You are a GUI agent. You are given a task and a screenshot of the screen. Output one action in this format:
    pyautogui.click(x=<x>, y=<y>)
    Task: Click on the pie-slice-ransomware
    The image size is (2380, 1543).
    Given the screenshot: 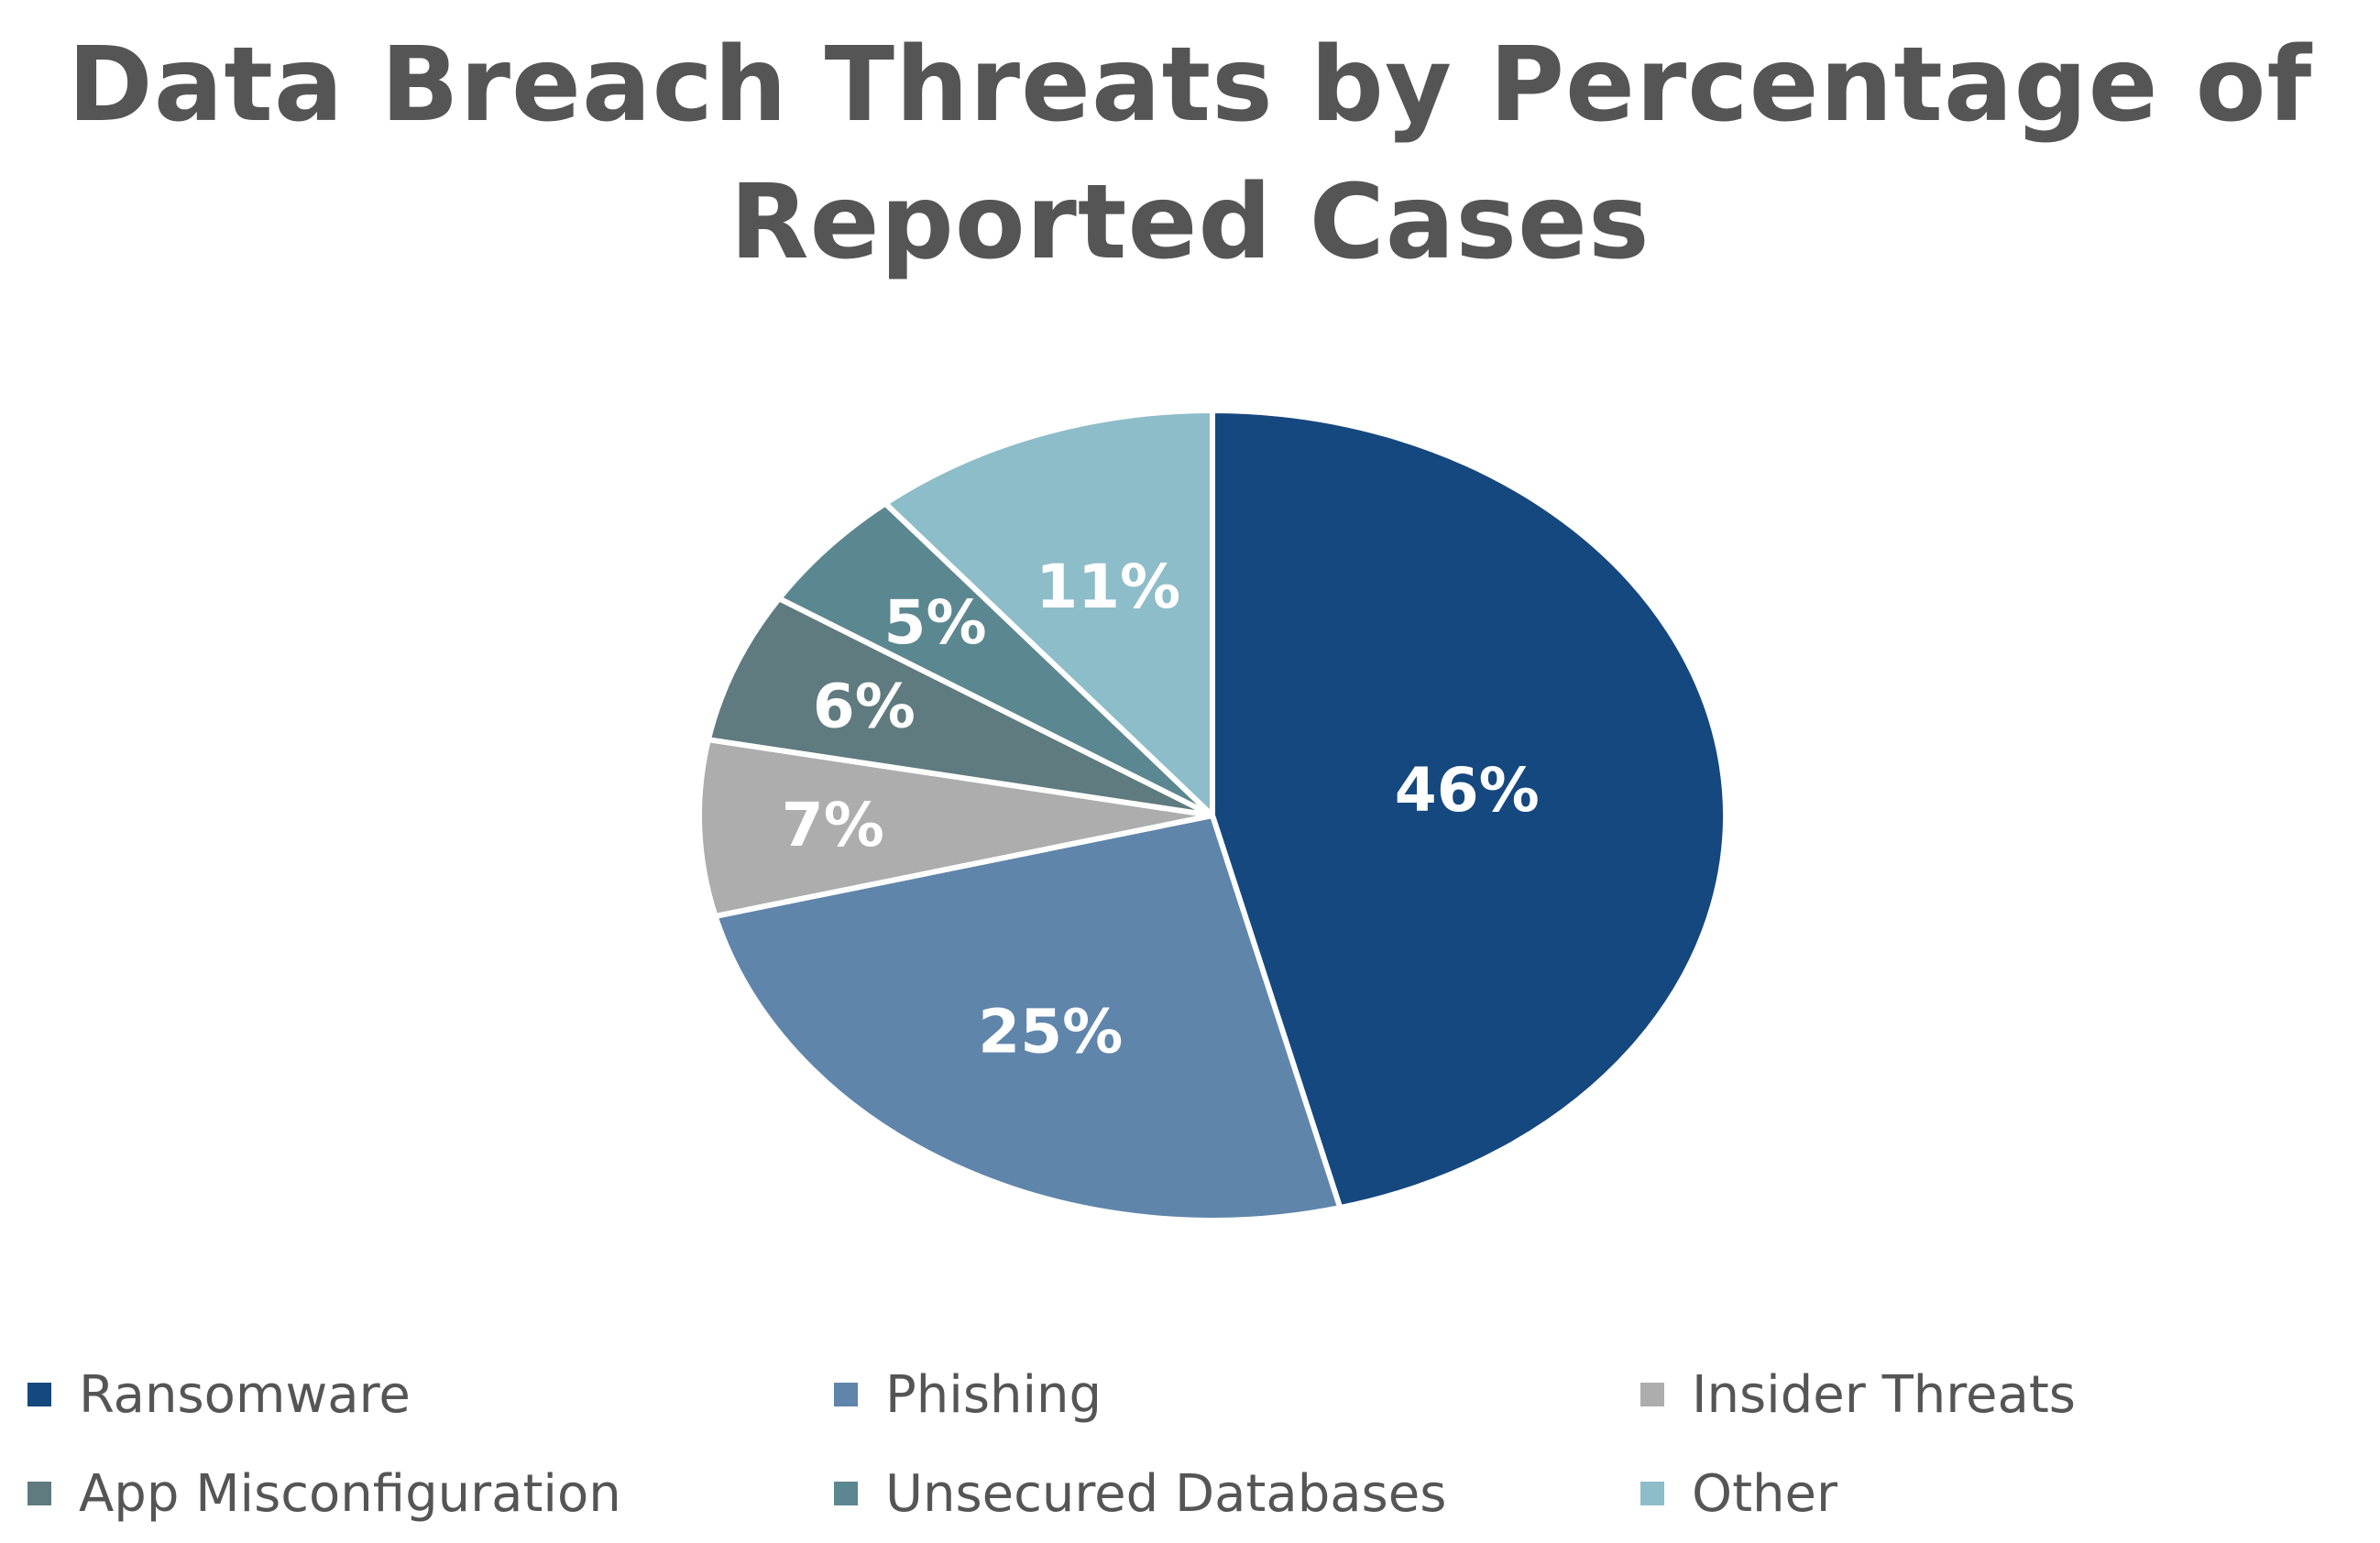 What is the action you would take?
    pyautogui.click(x=1469, y=809)
    